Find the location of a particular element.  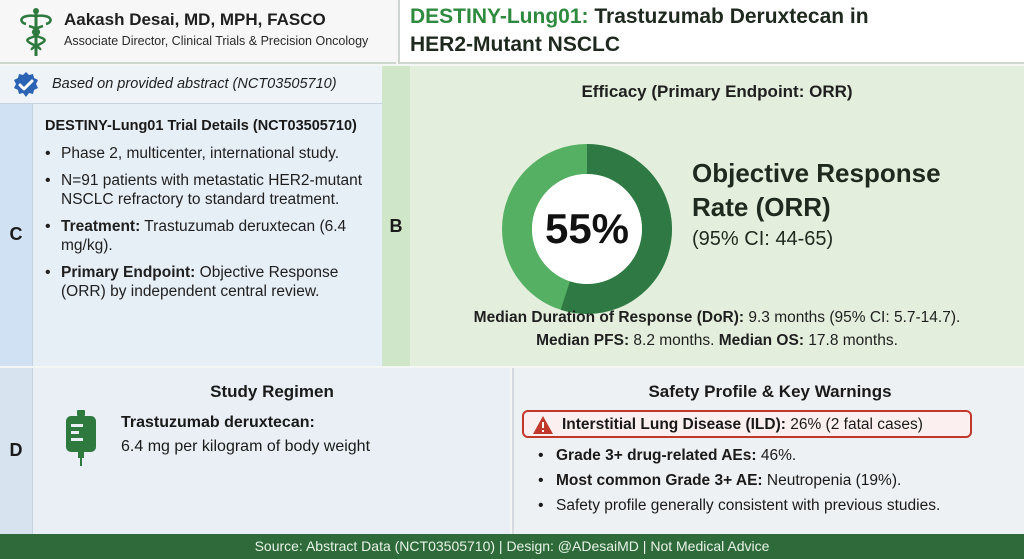

orr-donut-chart: 55% is located at coordinates (587, 229).